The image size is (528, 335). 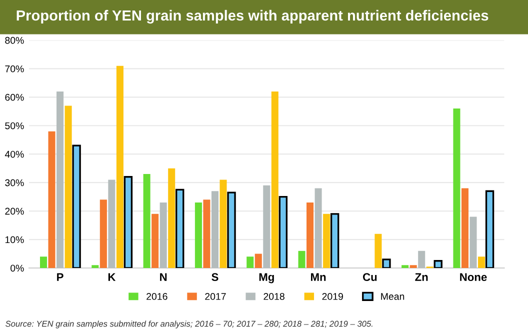 I want to click on y-tick-label: 30%, so click(x=14, y=182).